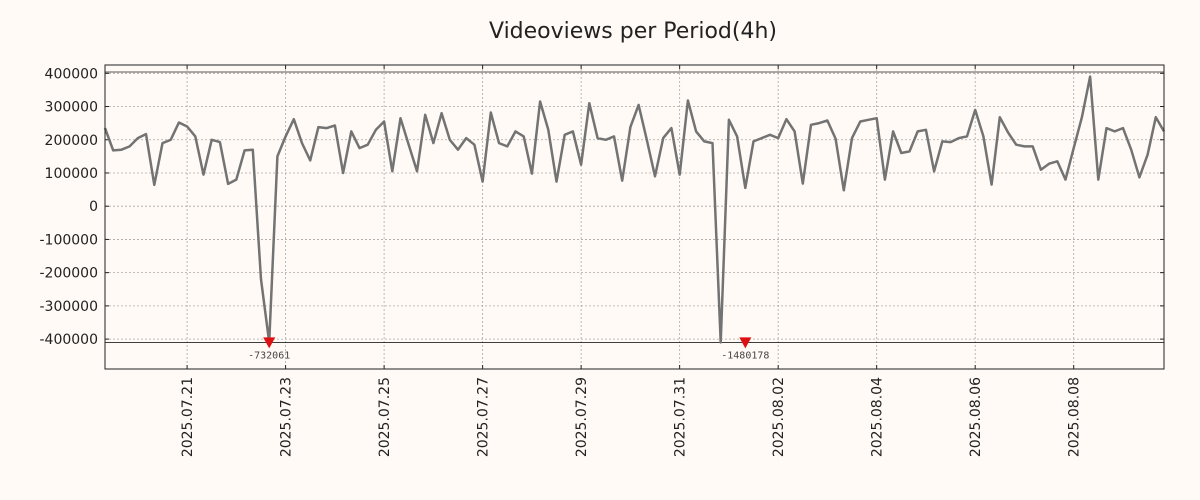 The width and height of the screenshot is (1200, 500). Describe the element at coordinates (71, 74) in the screenshot. I see `y-tick-label: 400000` at that location.